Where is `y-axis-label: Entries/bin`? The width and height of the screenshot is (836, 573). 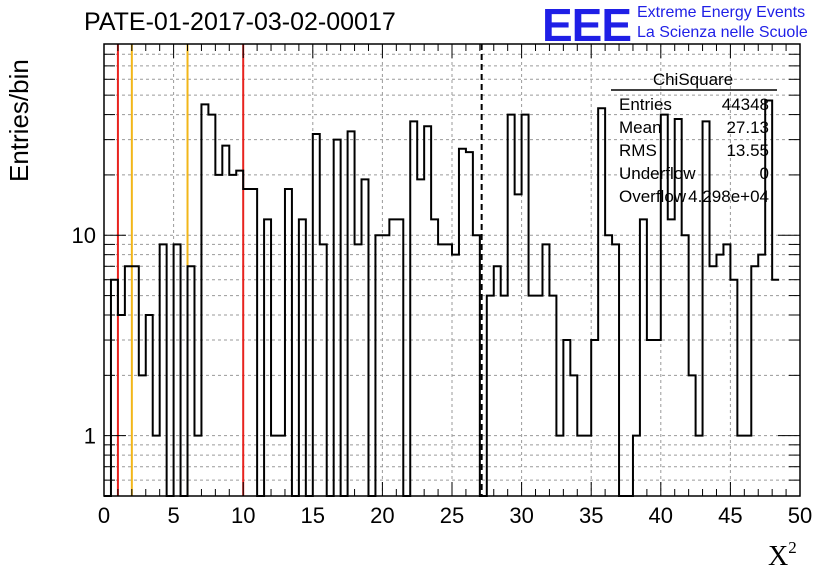 y-axis-label: Entries/bin is located at coordinates (19, 120).